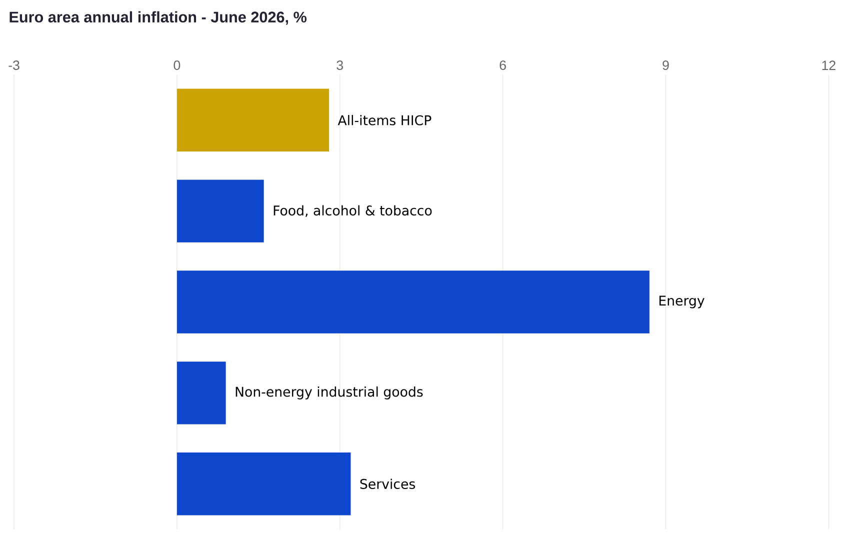 This screenshot has height=542, width=850. Describe the element at coordinates (388, 484) in the screenshot. I see `y-tick-label: Services` at that location.